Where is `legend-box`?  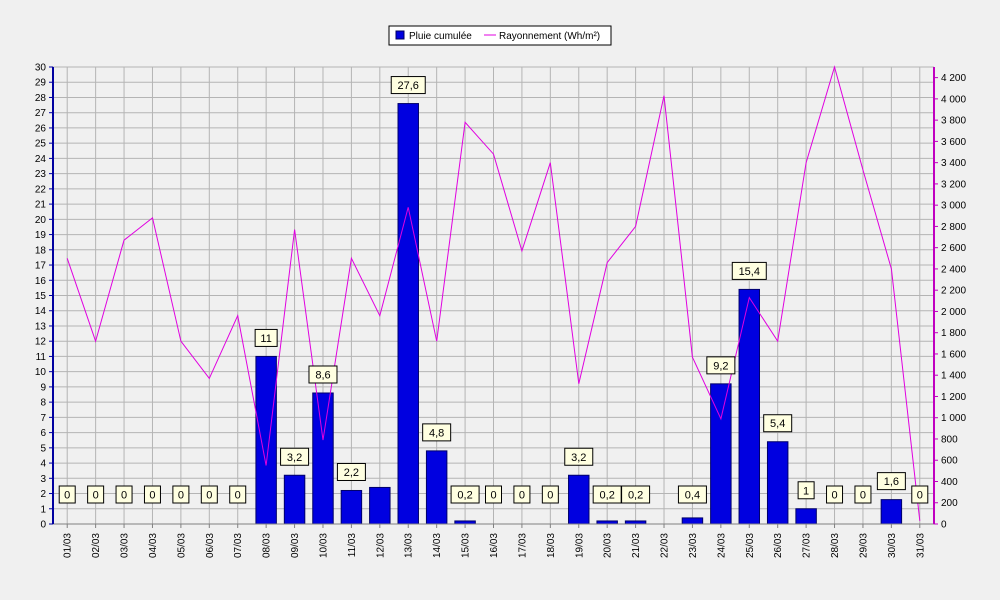
legend-box is located at coordinates (500, 35).